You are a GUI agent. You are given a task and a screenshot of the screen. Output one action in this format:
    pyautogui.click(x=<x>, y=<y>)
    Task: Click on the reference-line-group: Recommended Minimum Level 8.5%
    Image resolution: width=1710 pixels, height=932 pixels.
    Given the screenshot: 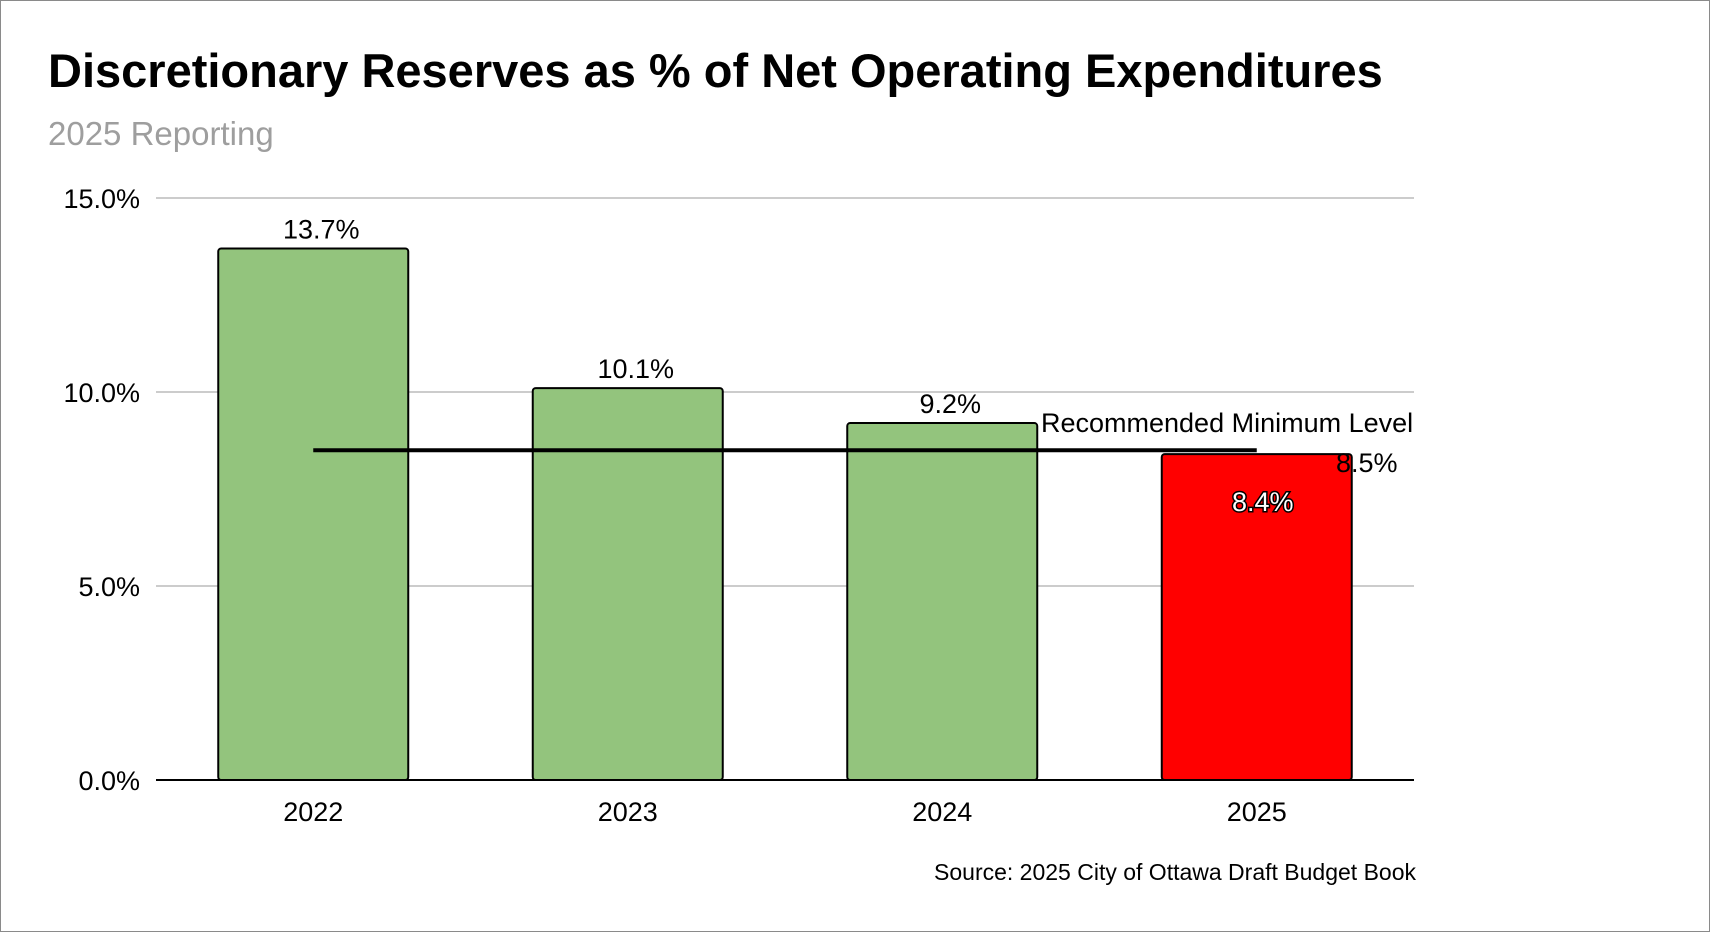 What is the action you would take?
    pyautogui.click(x=863, y=443)
    